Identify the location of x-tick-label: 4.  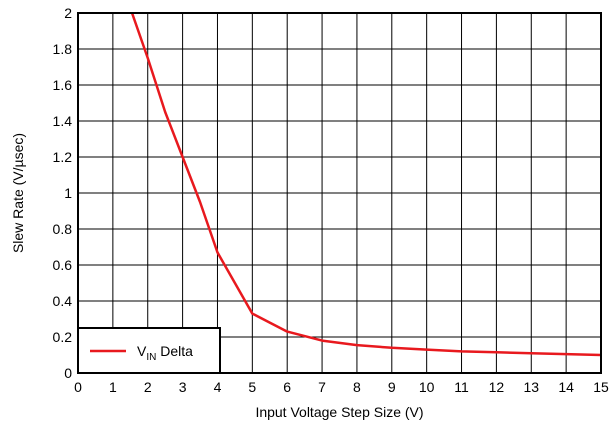
(218, 387).